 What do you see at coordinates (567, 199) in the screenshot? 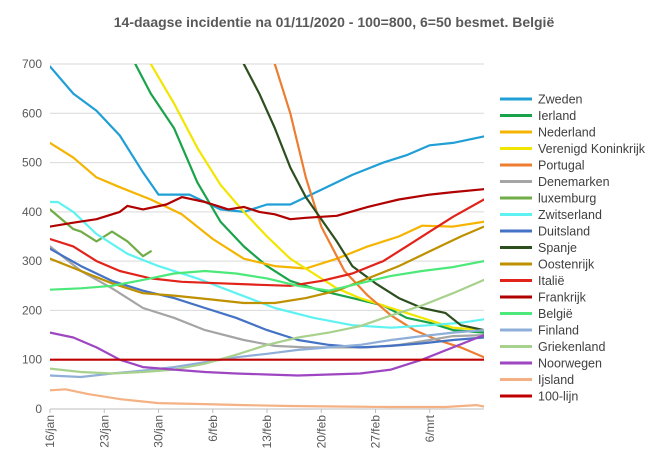
I see `legend-label: luxemburg` at bounding box center [567, 199].